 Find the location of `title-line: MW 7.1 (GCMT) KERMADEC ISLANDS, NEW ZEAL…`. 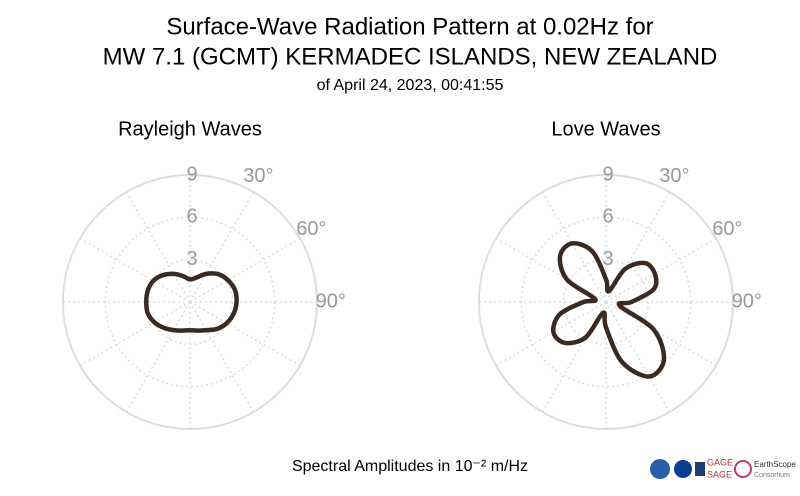

title-line: MW 7.1 (GCMT) KERMADEC ISLANDS, NEW ZEAL… is located at coordinates (410, 56).